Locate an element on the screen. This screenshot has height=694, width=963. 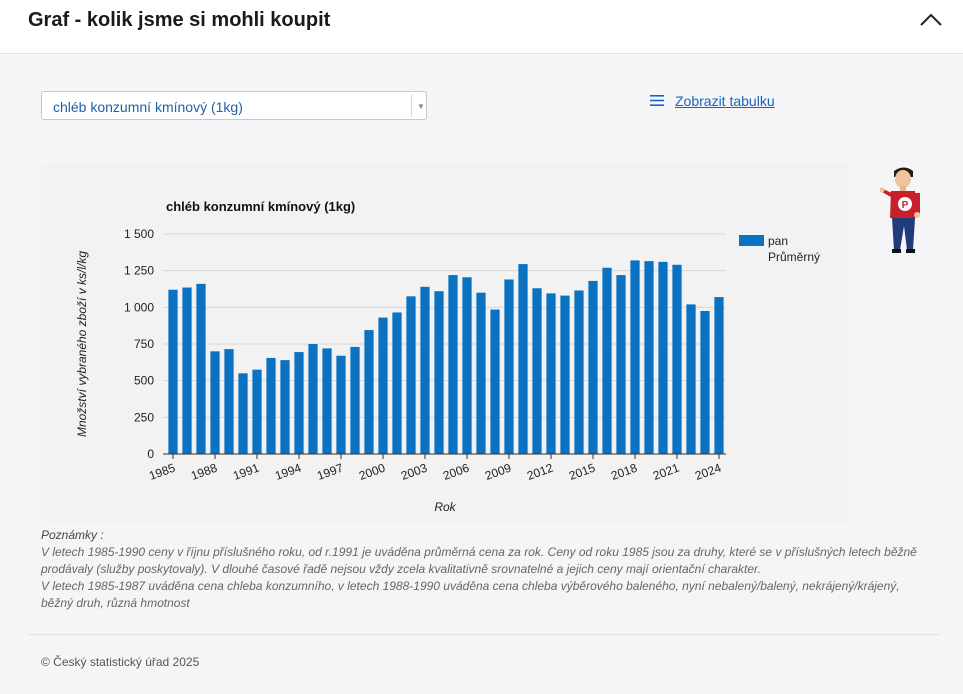
x-tick-label: 2015 is located at coordinates (582, 472).